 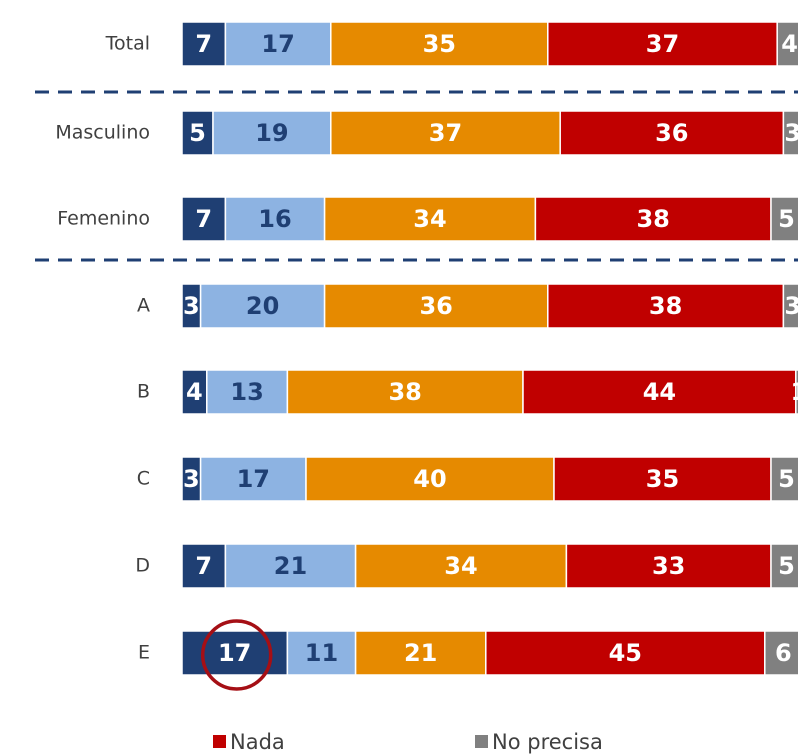 I want to click on legend-label: No precisa, so click(x=547, y=742).